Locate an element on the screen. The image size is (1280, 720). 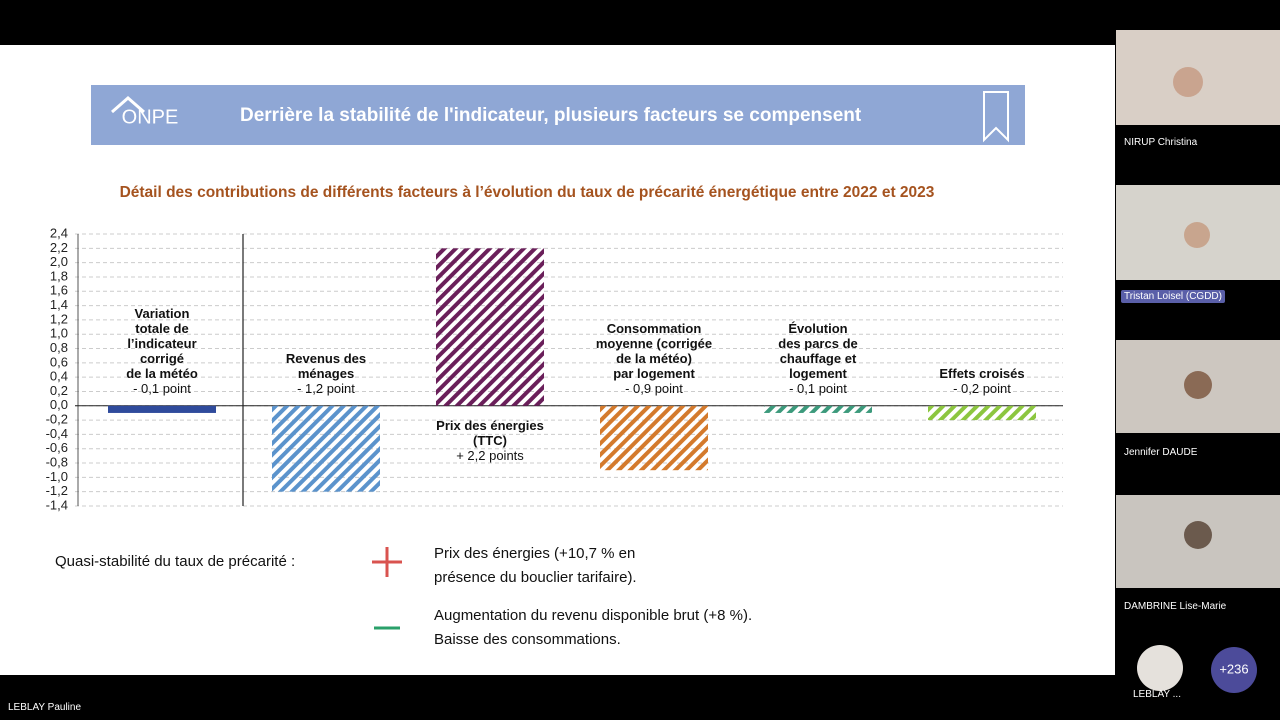
participant-name: Jennifer DAUDE is located at coordinates (1161, 452).